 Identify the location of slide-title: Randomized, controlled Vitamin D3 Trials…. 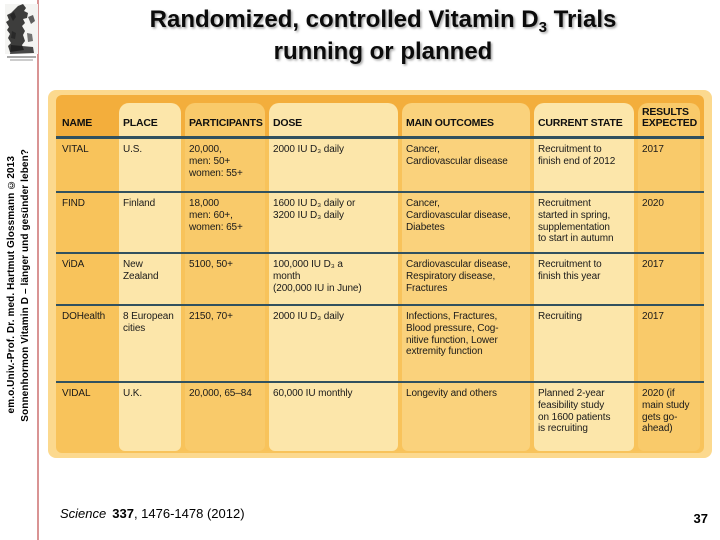
(383, 36).